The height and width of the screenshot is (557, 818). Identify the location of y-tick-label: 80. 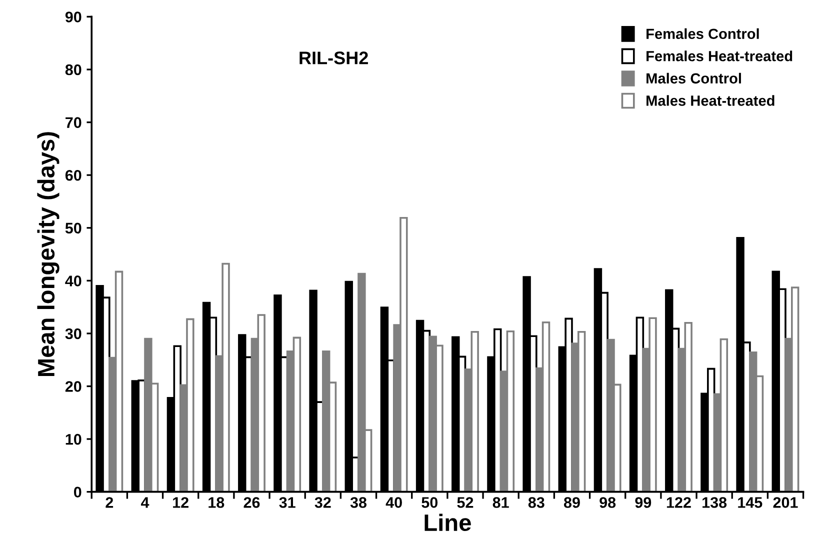
(73, 70).